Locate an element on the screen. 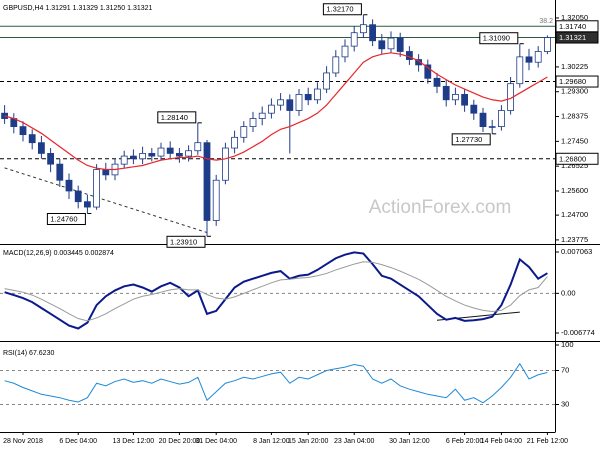 Image resolution: width=600 pixels, height=450 pixels. x-tick-label: 13 Dec 12:00 is located at coordinates (134, 441).